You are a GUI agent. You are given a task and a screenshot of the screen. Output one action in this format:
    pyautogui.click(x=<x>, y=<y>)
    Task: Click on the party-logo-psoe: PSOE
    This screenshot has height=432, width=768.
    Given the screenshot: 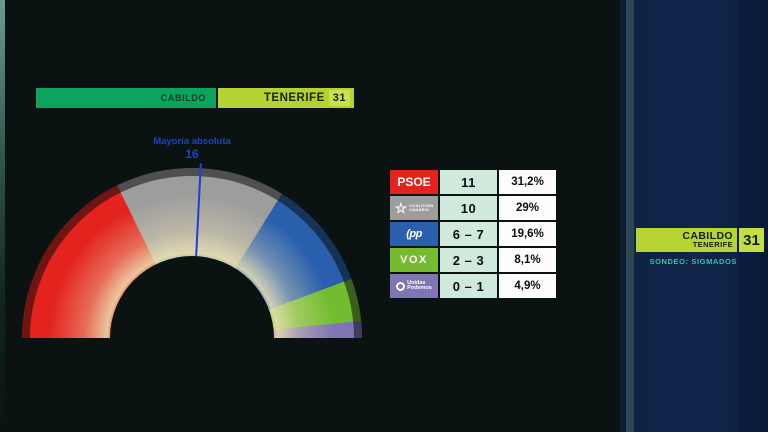 What is the action you would take?
    pyautogui.click(x=414, y=182)
    